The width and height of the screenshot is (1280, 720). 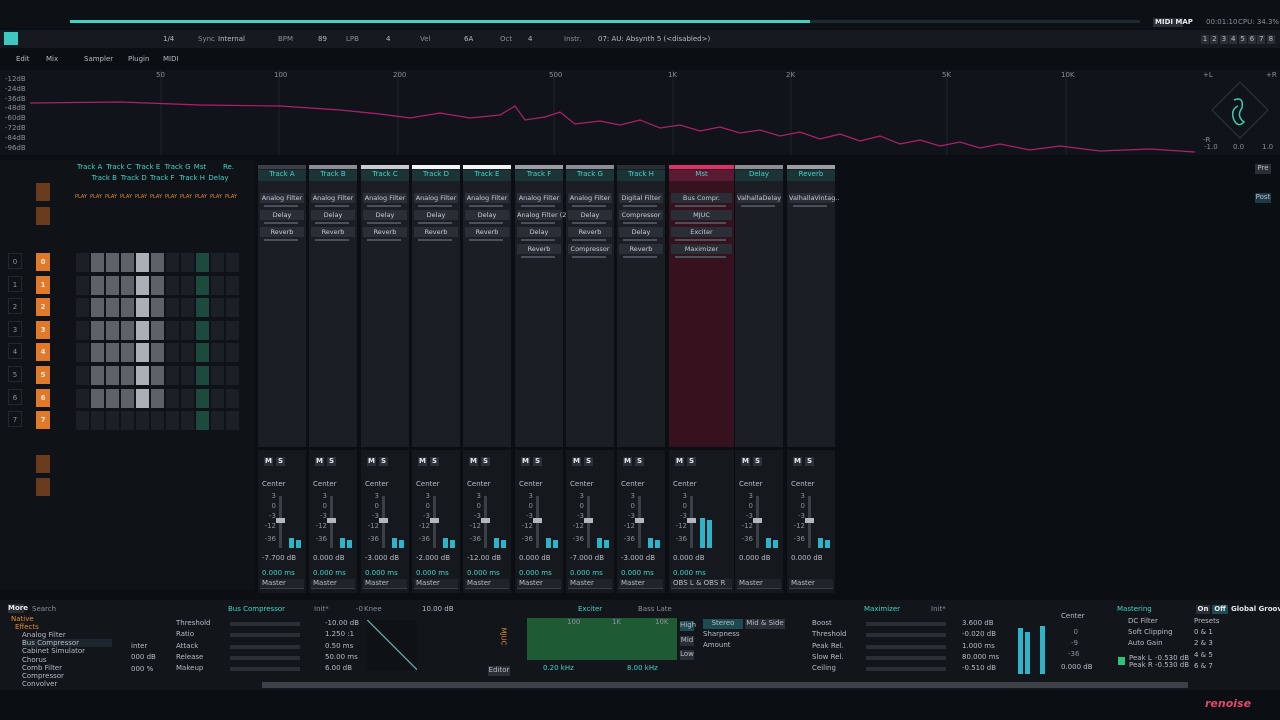 What do you see at coordinates (641, 215) in the screenshot?
I see `device-slot: Compressor` at bounding box center [641, 215].